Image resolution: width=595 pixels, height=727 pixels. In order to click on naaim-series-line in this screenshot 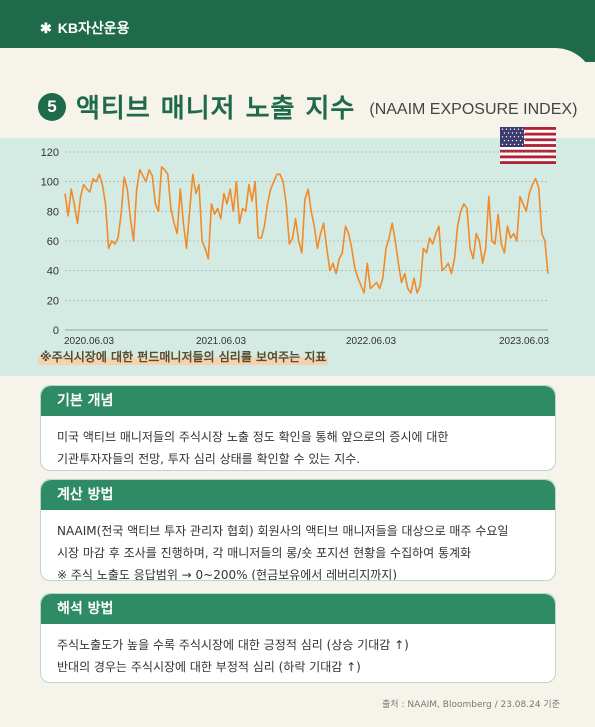, I will do `click(306, 229)`.